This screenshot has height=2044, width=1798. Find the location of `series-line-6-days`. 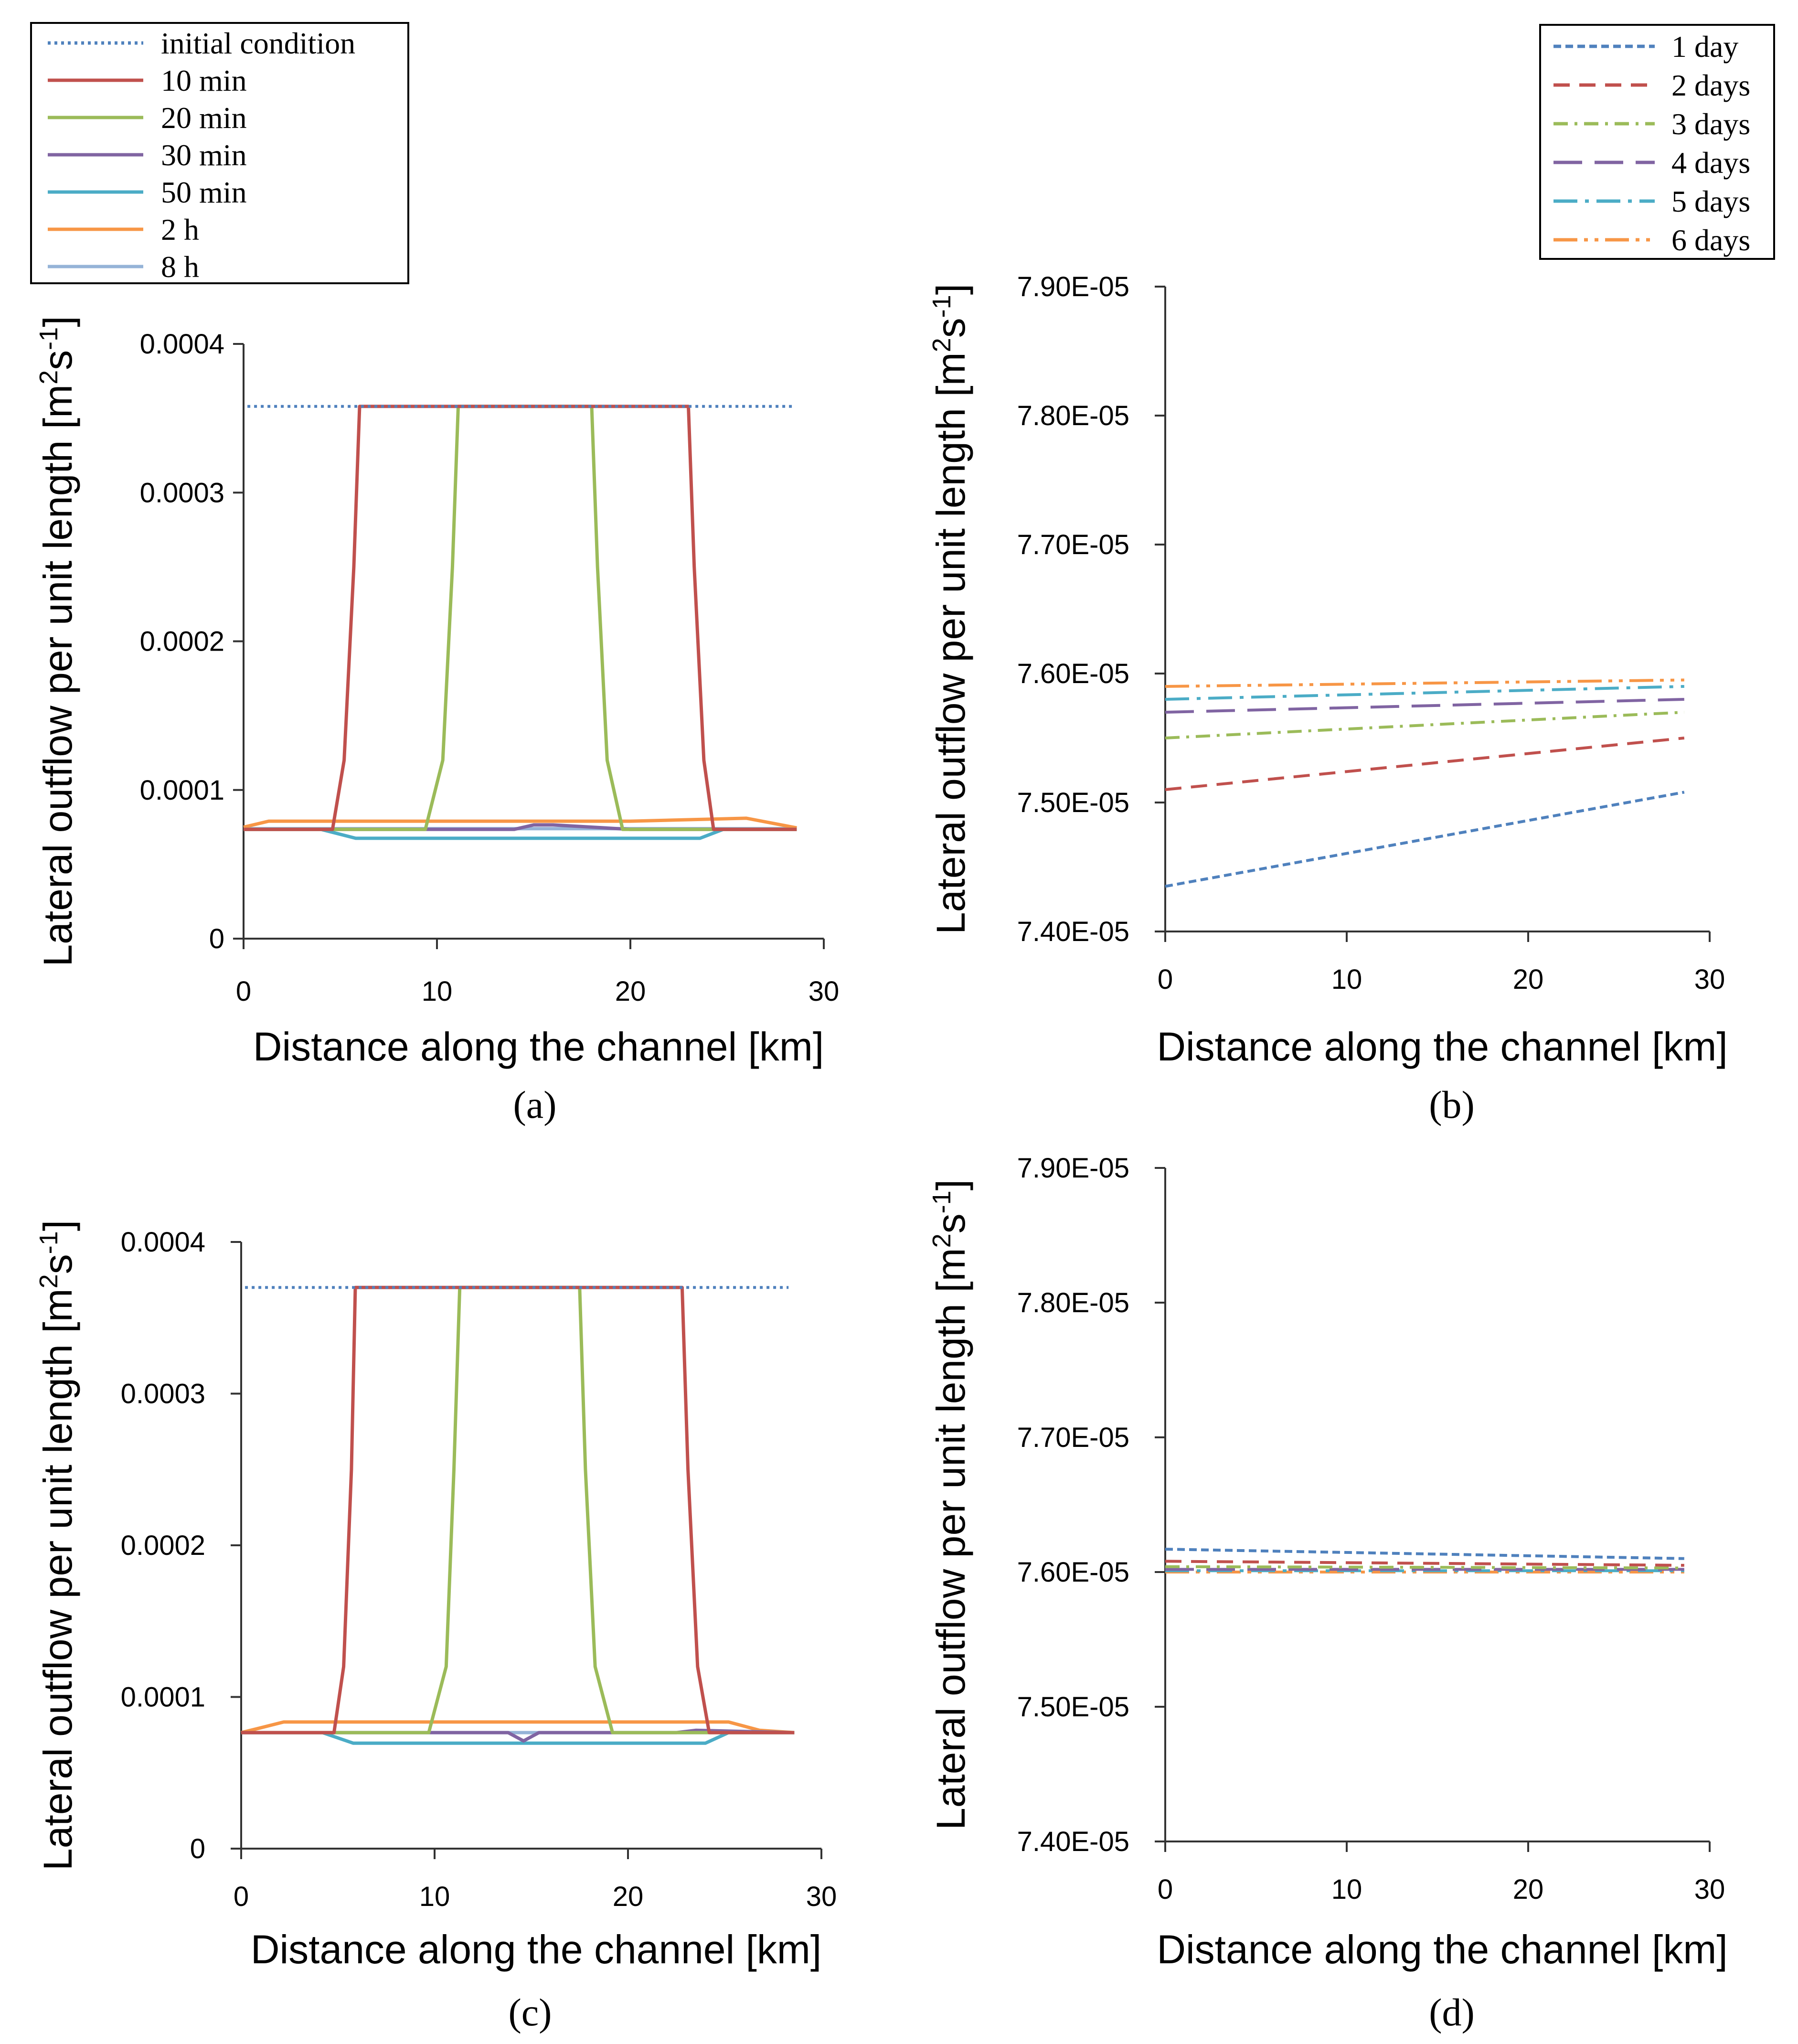

series-line-6-days is located at coordinates (1424, 683).